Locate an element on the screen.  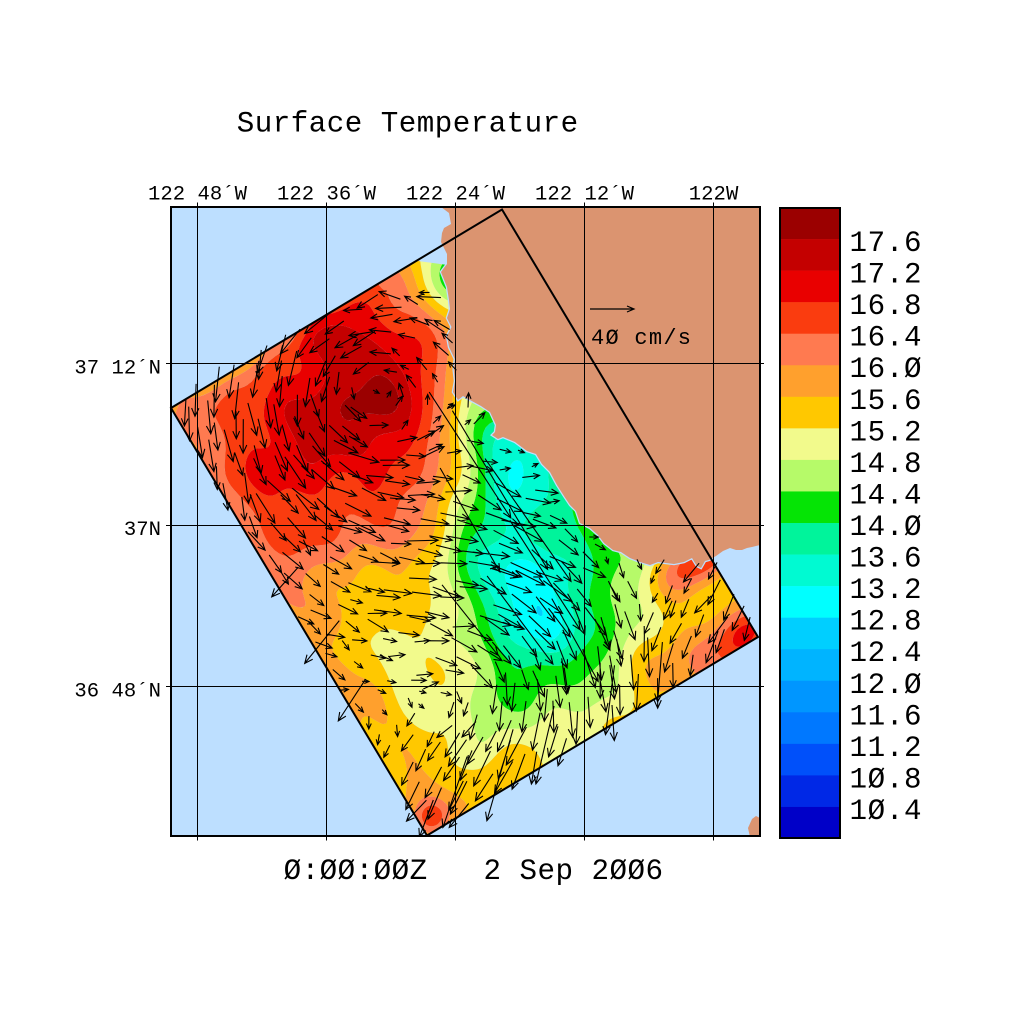
svg-text: 14.Ø is located at coordinates (886, 527).